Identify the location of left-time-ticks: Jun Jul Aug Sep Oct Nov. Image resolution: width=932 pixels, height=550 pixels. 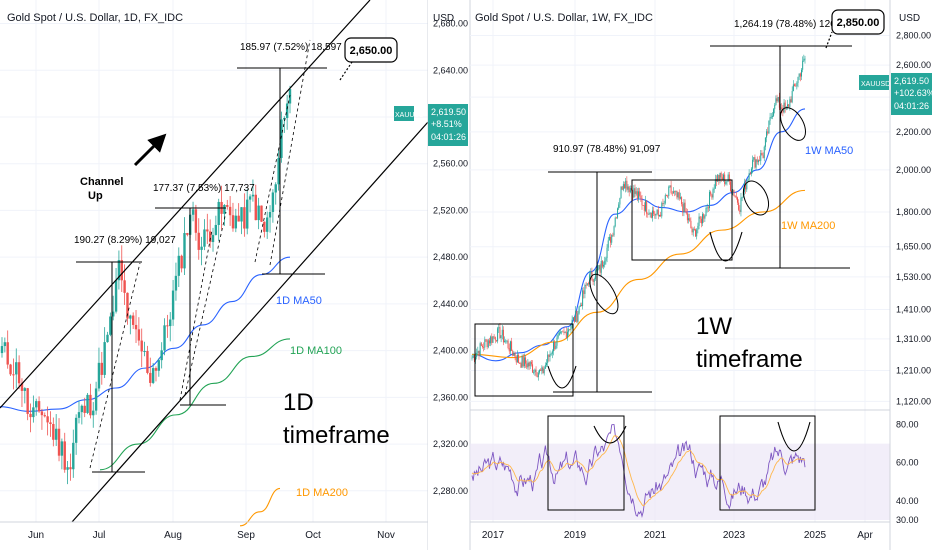
(211, 535).